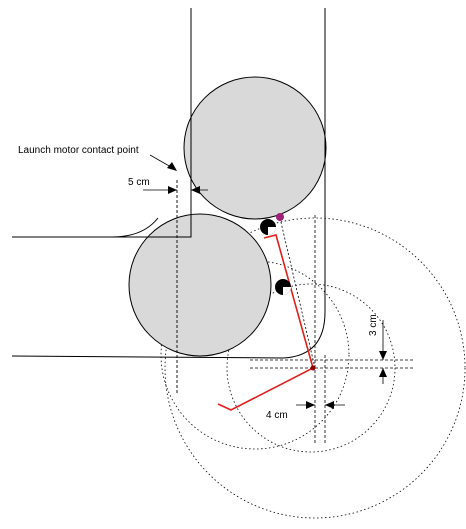 Image resolution: width=466 pixels, height=529 pixels. Describe the element at coordinates (200, 285) in the screenshot. I see `lower-ball` at that location.